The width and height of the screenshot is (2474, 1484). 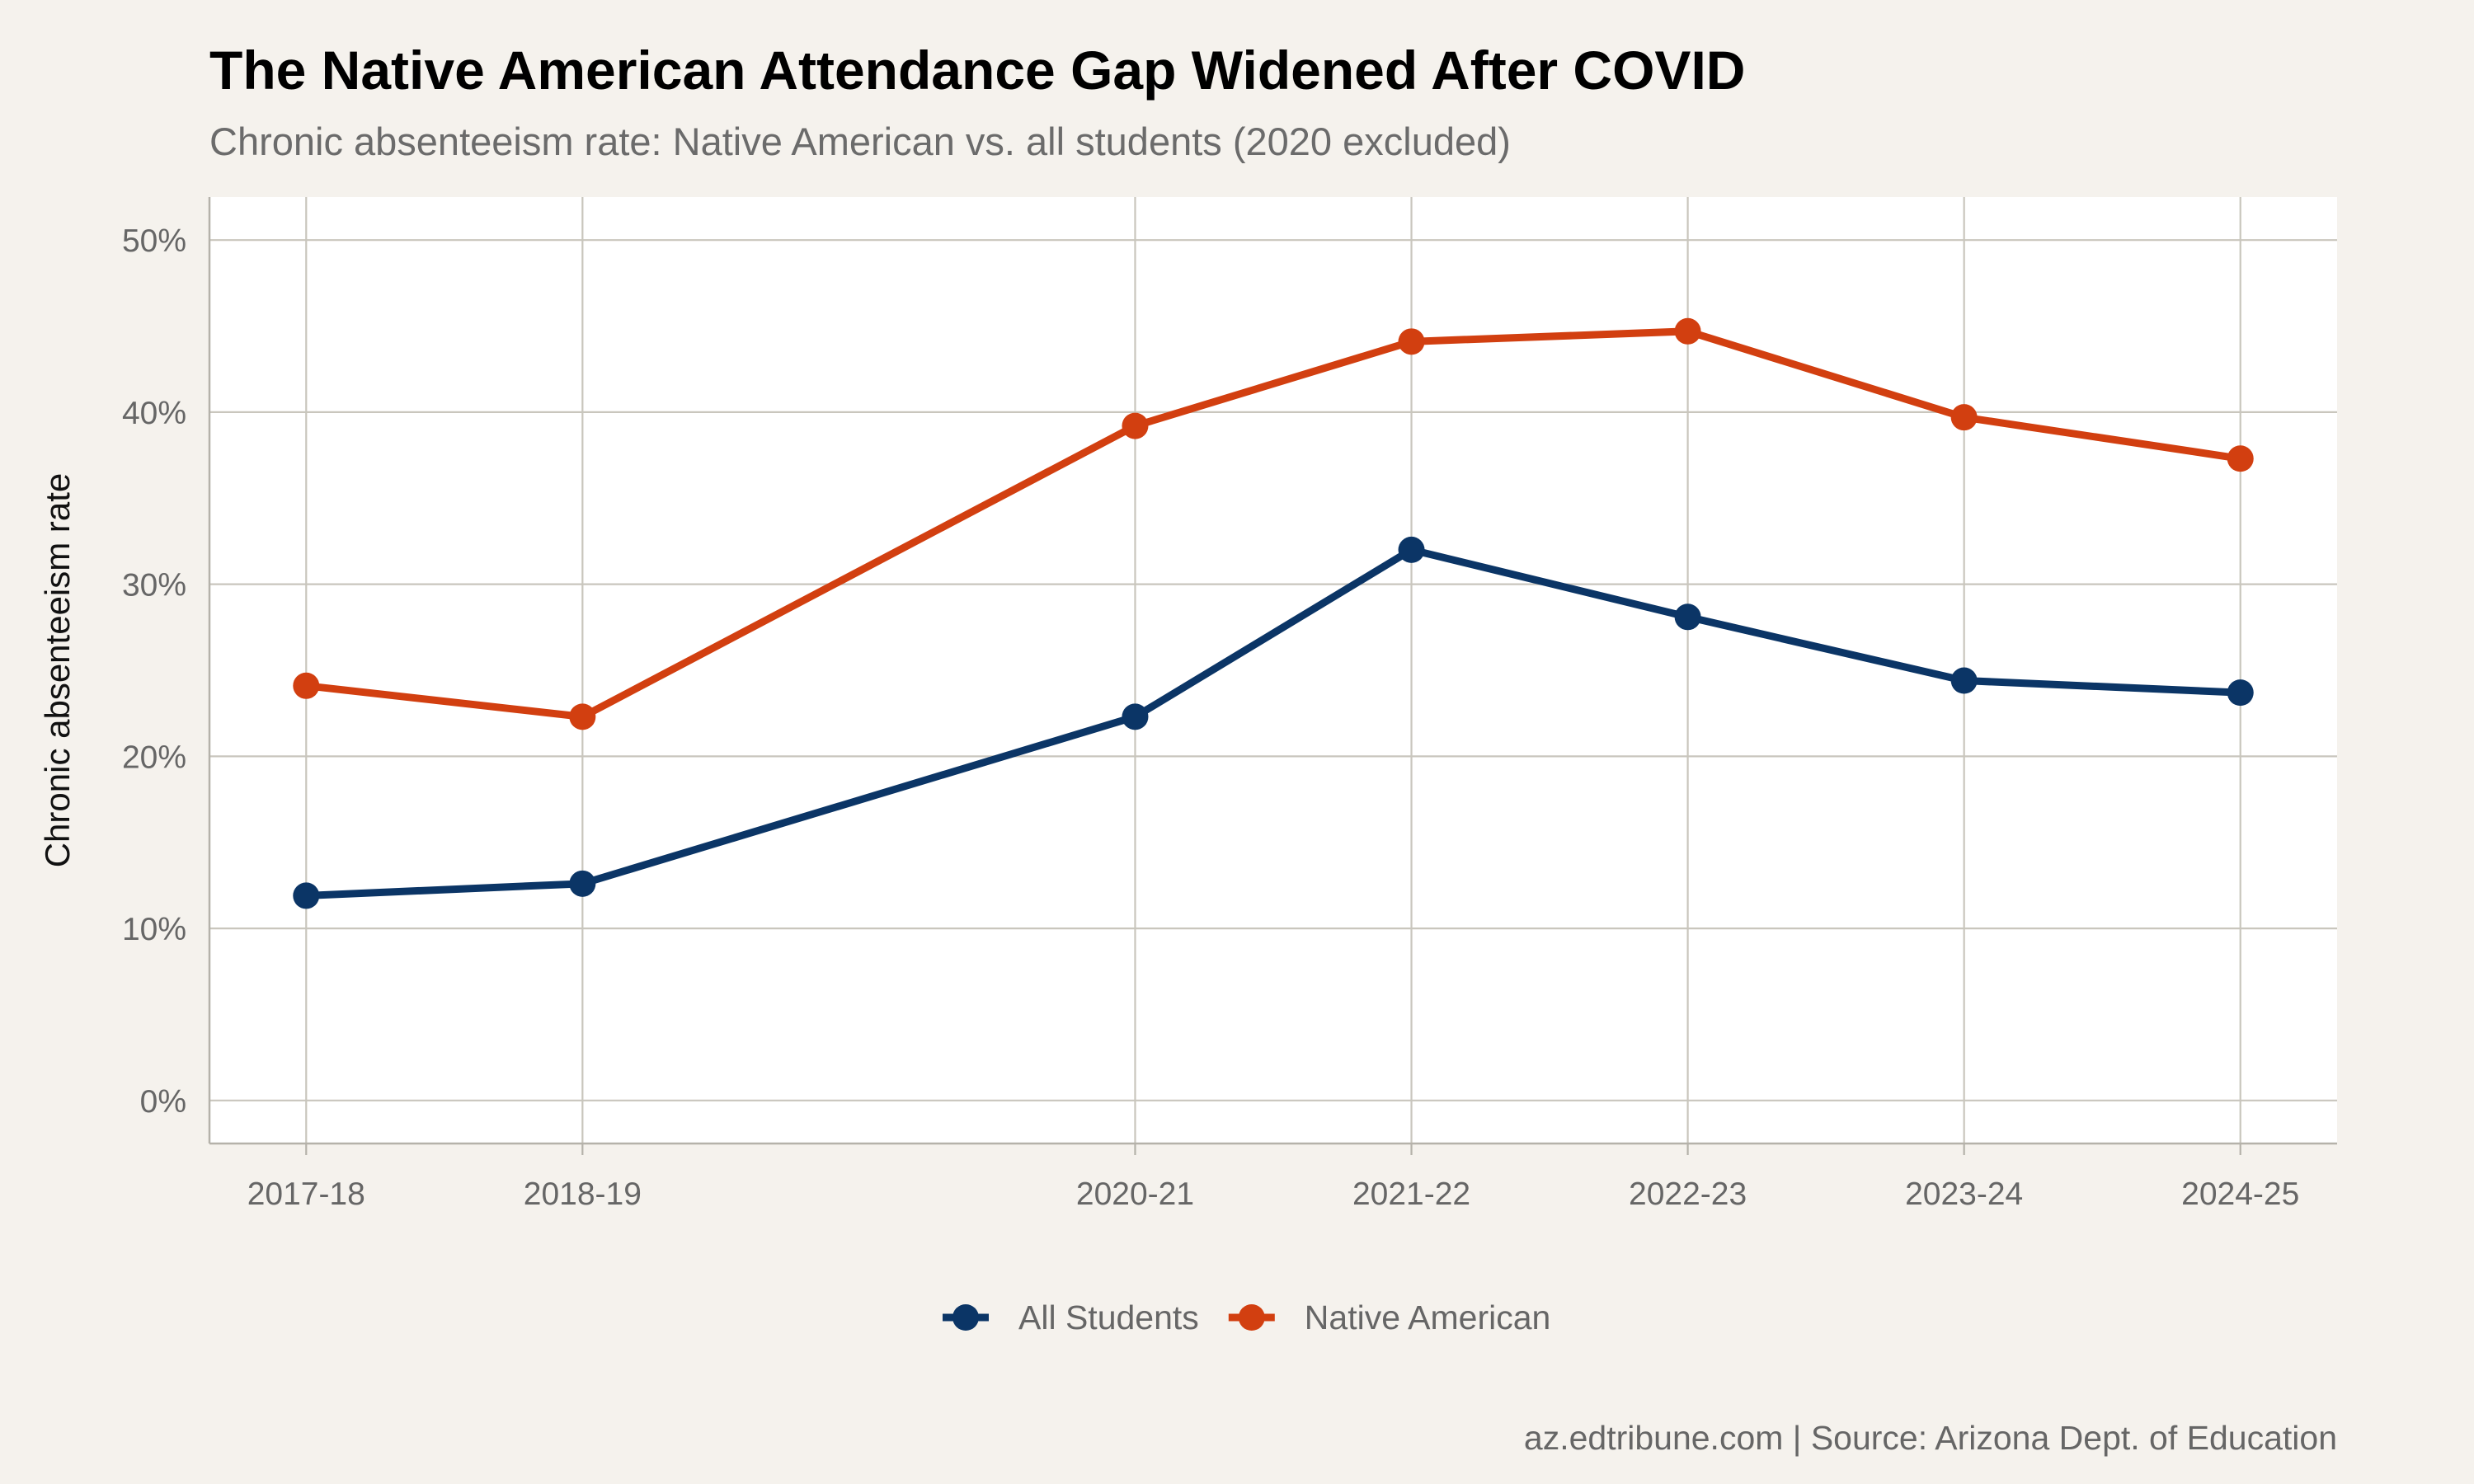 What do you see at coordinates (154, 929) in the screenshot?
I see `y-tick-label: 10%` at bounding box center [154, 929].